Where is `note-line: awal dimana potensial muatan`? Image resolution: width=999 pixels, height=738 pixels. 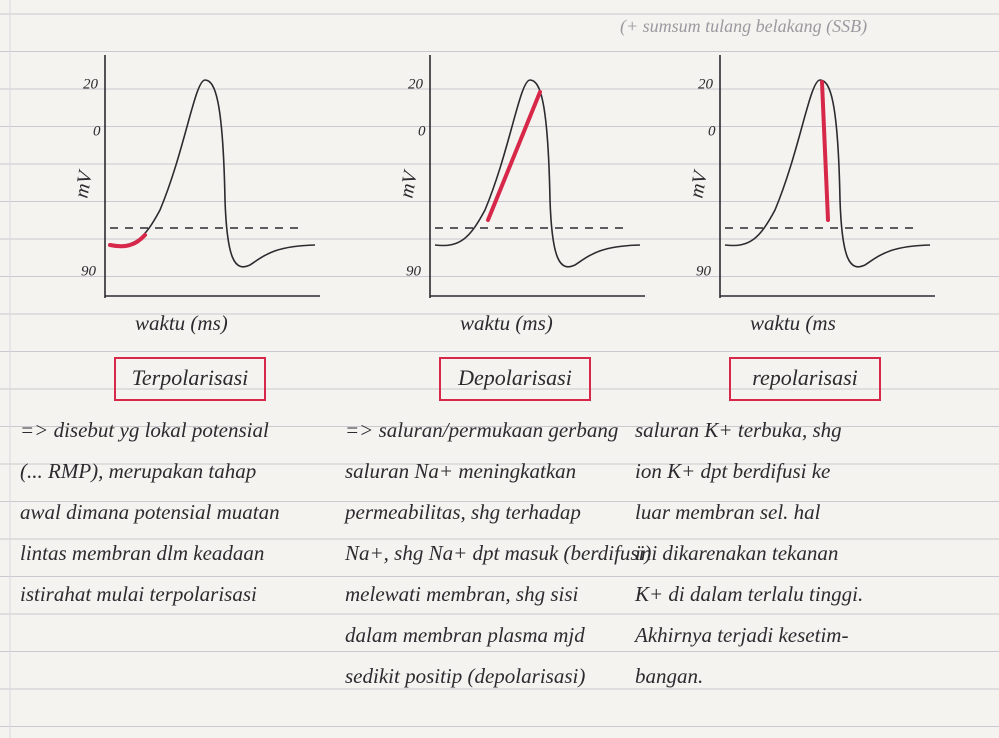 note-line: awal dimana potensial muatan is located at coordinates (150, 512).